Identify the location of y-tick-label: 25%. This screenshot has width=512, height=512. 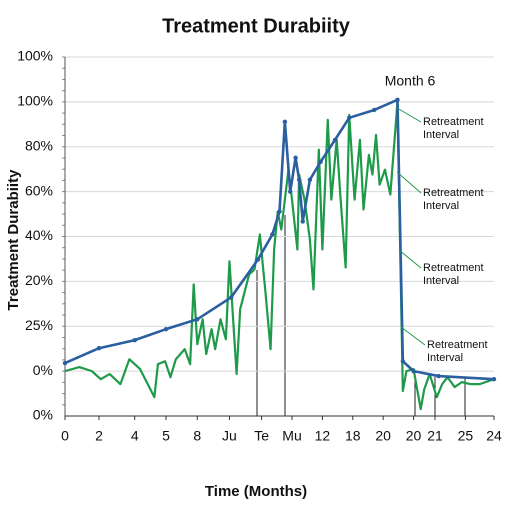
(39, 325).